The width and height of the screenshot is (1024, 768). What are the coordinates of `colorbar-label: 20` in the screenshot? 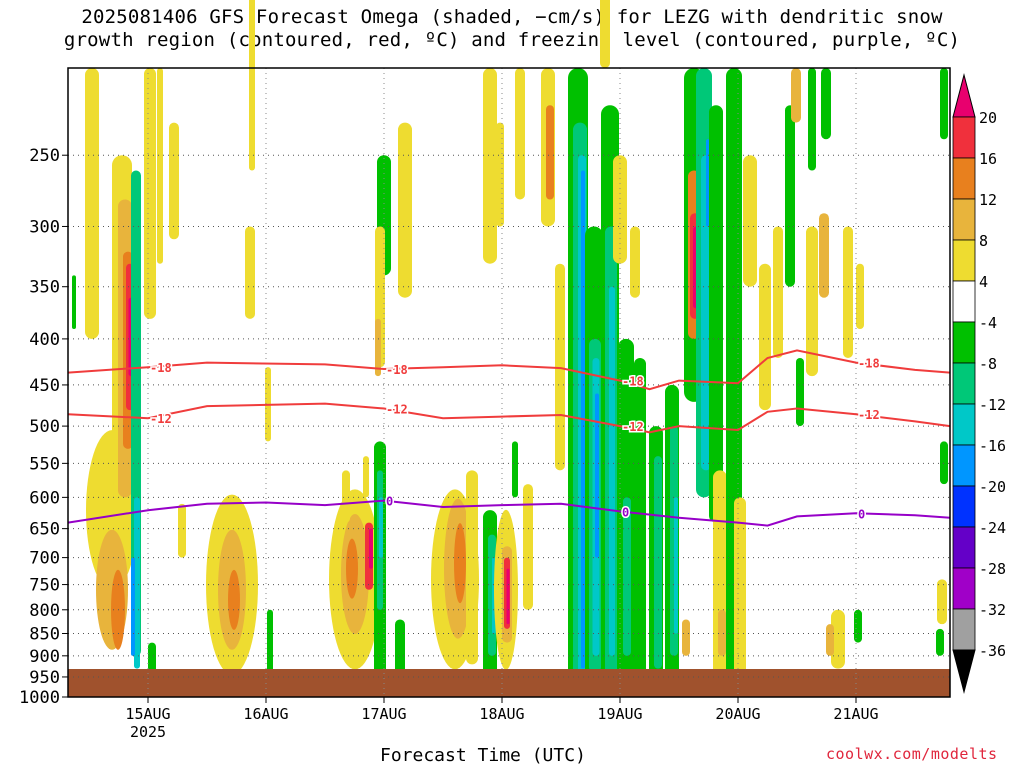 It's located at (988, 118).